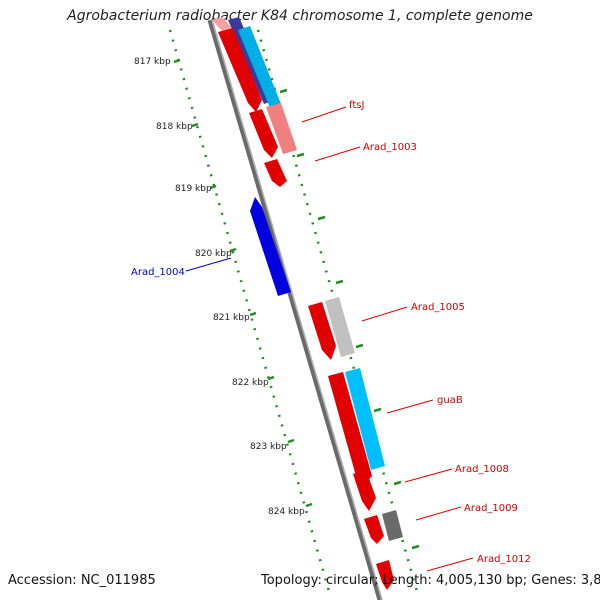 This screenshot has height=600, width=600. Describe the element at coordinates (174, 127) in the screenshot. I see `tick-label-818: 818 kbp` at that location.